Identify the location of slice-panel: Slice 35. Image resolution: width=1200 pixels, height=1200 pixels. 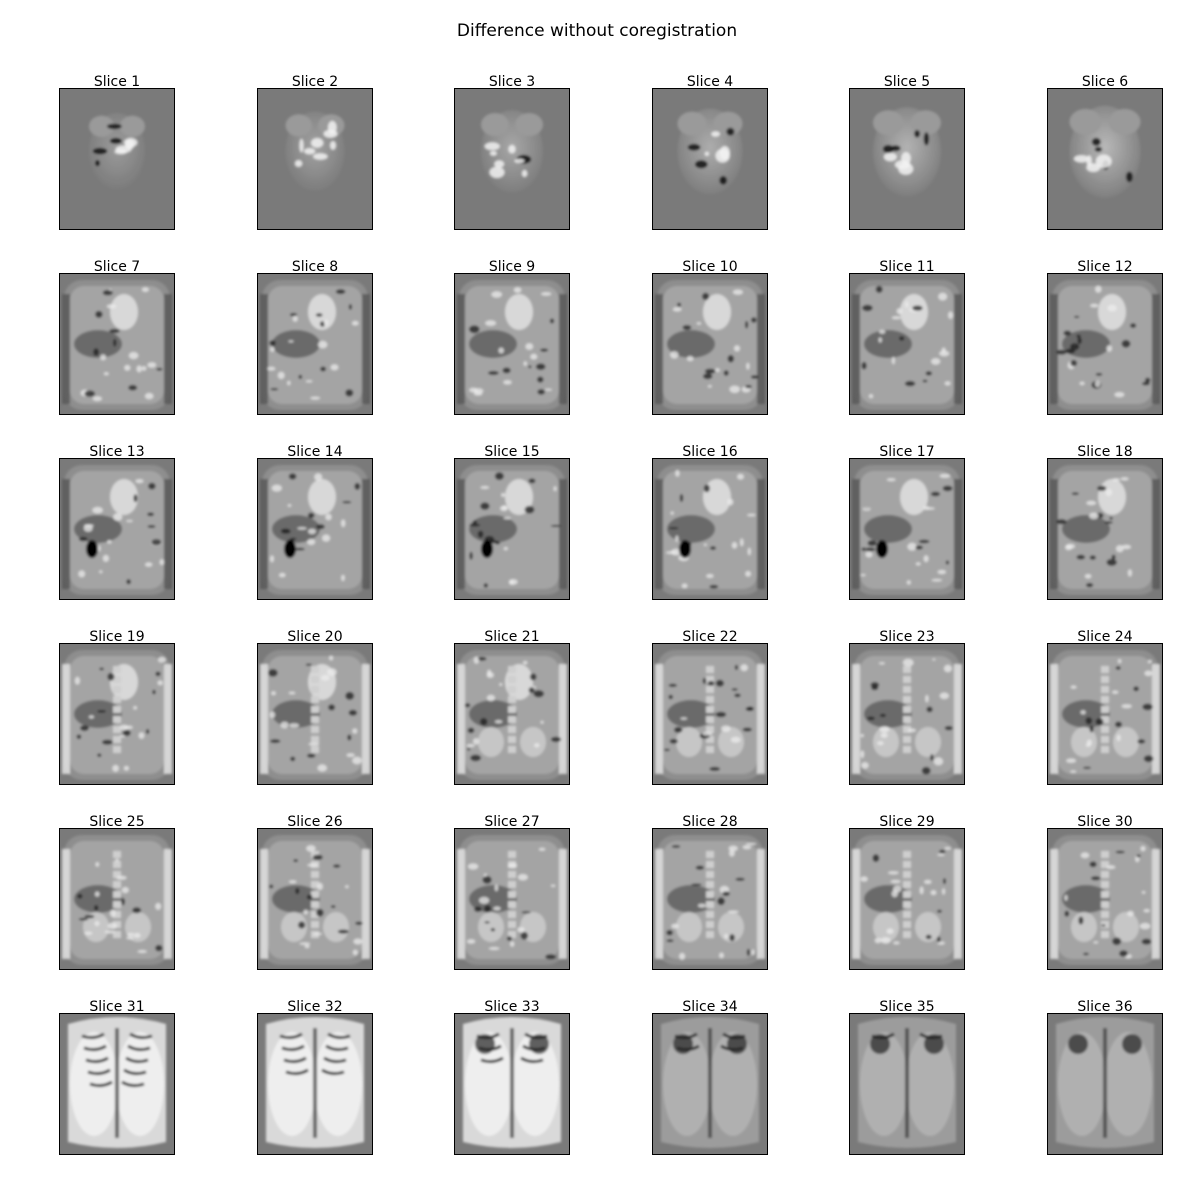
(907, 1079).